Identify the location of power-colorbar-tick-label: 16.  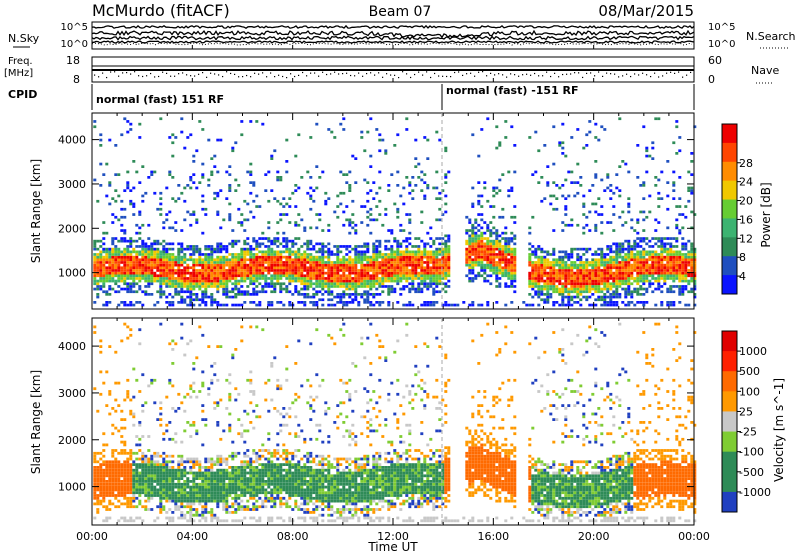
(746, 219).